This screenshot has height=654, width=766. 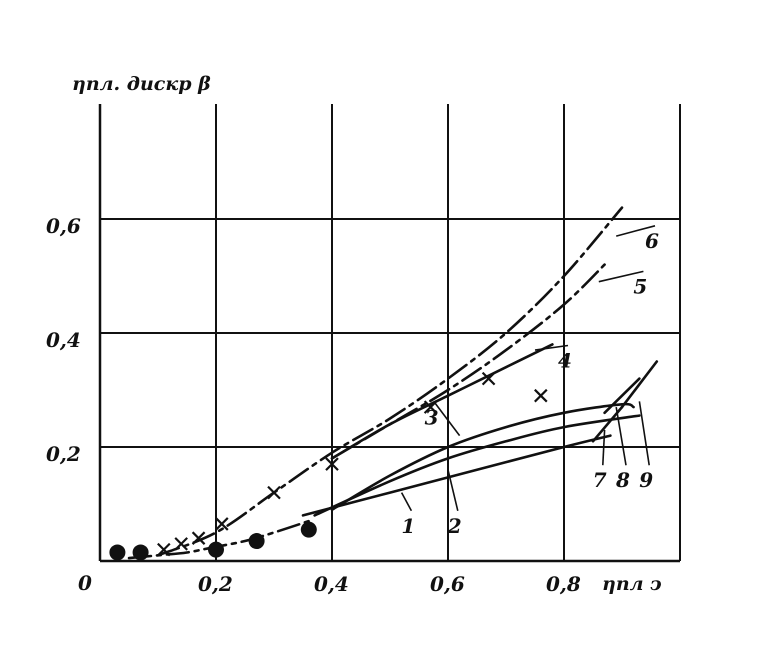 I want to click on x-tick-label: 0,8, so click(x=563, y=584).